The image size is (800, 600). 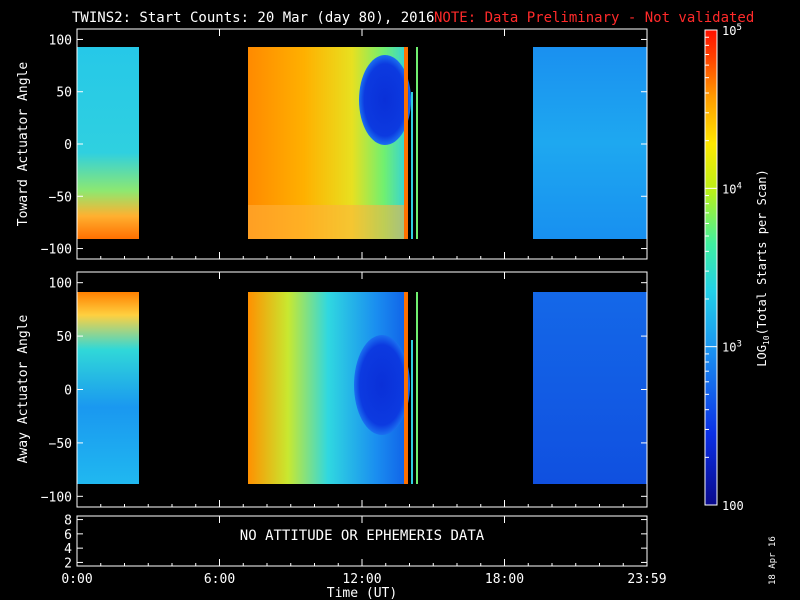 I want to click on colorbar-tick-label: 10⁵, so click(x=732, y=30).